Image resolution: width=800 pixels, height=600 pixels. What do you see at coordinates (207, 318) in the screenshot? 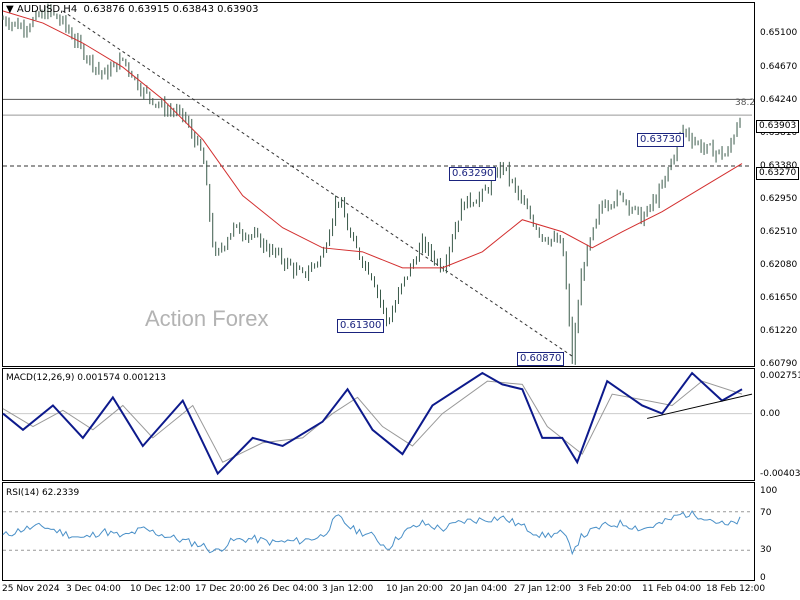
I see `watermark: Action Forex` at bounding box center [207, 318].